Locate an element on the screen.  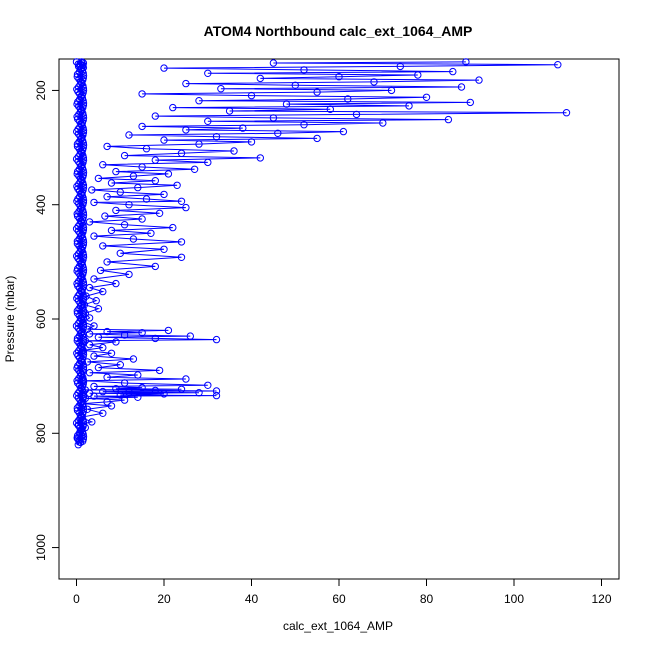
y-tick-label: 1000 is located at coordinates (41, 547).